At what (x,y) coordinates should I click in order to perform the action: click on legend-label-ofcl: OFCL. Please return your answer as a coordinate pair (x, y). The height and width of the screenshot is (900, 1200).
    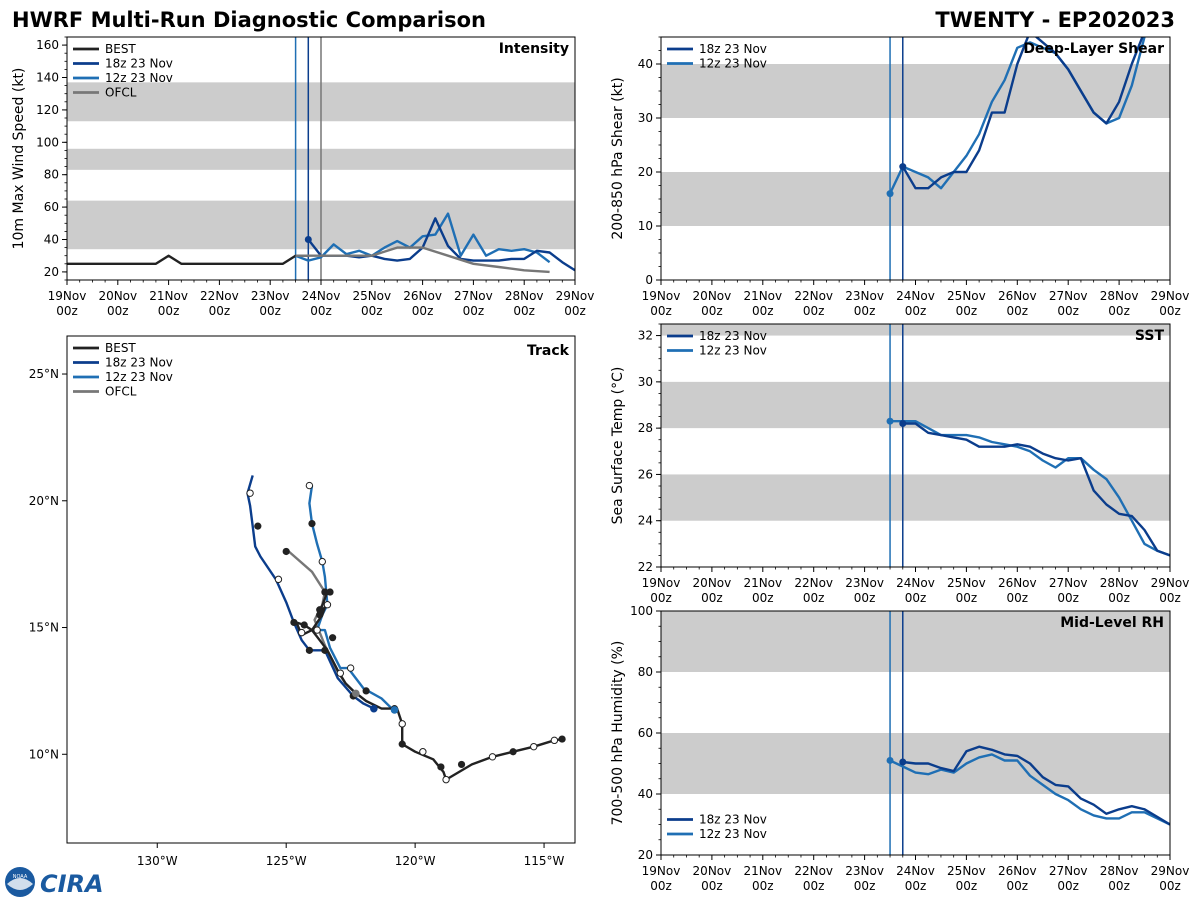
    Looking at the image, I should click on (121, 93).